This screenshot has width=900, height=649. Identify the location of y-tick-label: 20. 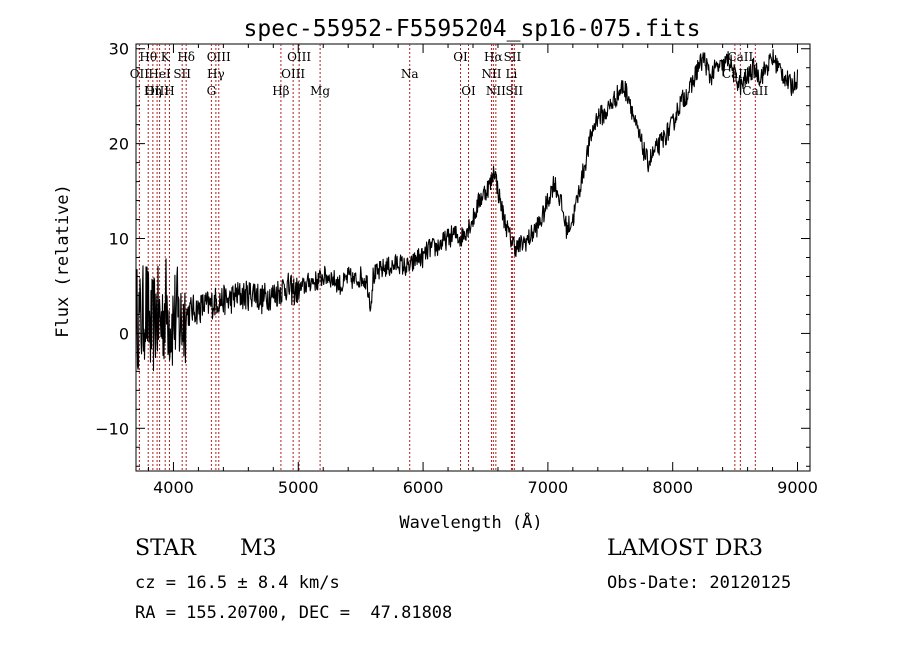
(119, 144).